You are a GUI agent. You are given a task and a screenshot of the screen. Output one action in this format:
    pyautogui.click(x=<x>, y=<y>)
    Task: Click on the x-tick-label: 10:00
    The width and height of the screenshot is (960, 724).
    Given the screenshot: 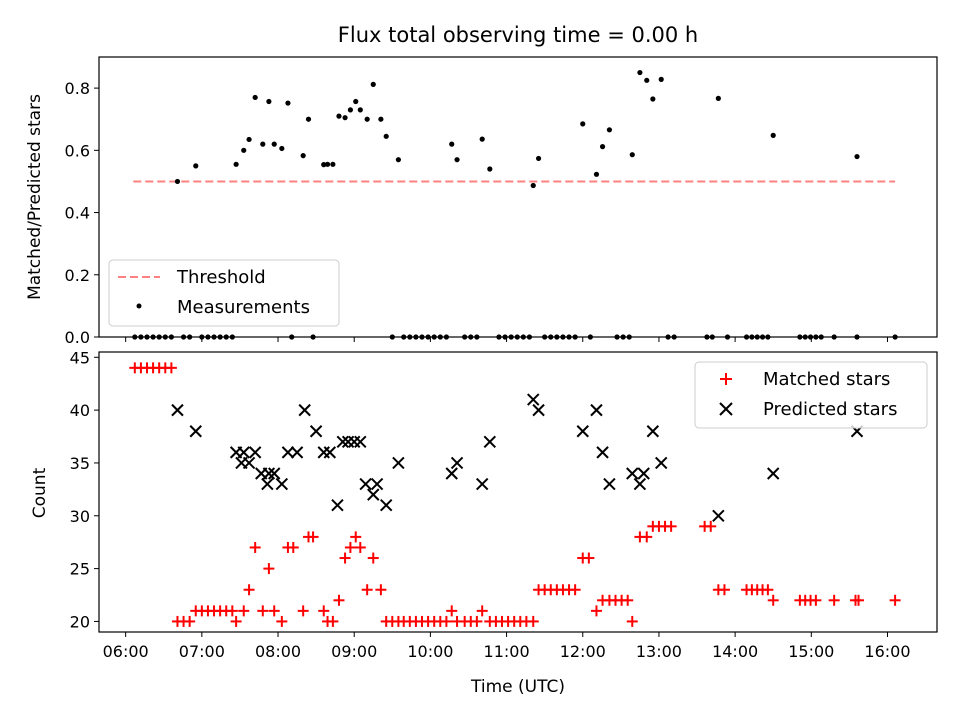 What is the action you would take?
    pyautogui.click(x=430, y=651)
    